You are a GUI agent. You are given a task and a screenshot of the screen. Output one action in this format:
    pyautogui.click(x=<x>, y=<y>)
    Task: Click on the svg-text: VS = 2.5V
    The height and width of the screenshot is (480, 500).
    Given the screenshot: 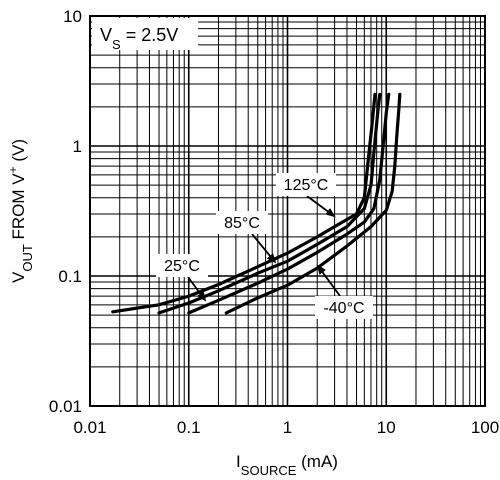 What is the action you would take?
    pyautogui.click(x=139, y=38)
    